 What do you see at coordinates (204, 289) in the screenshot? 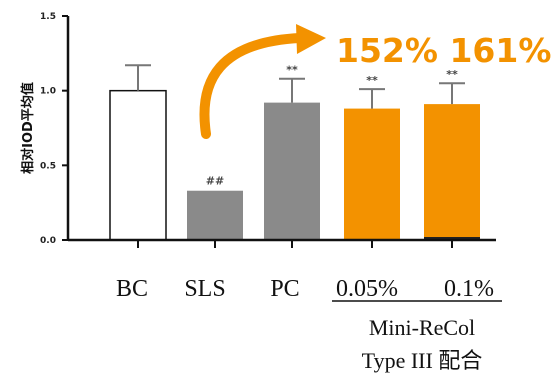
I see `category-label-1: SLS` at bounding box center [204, 289].